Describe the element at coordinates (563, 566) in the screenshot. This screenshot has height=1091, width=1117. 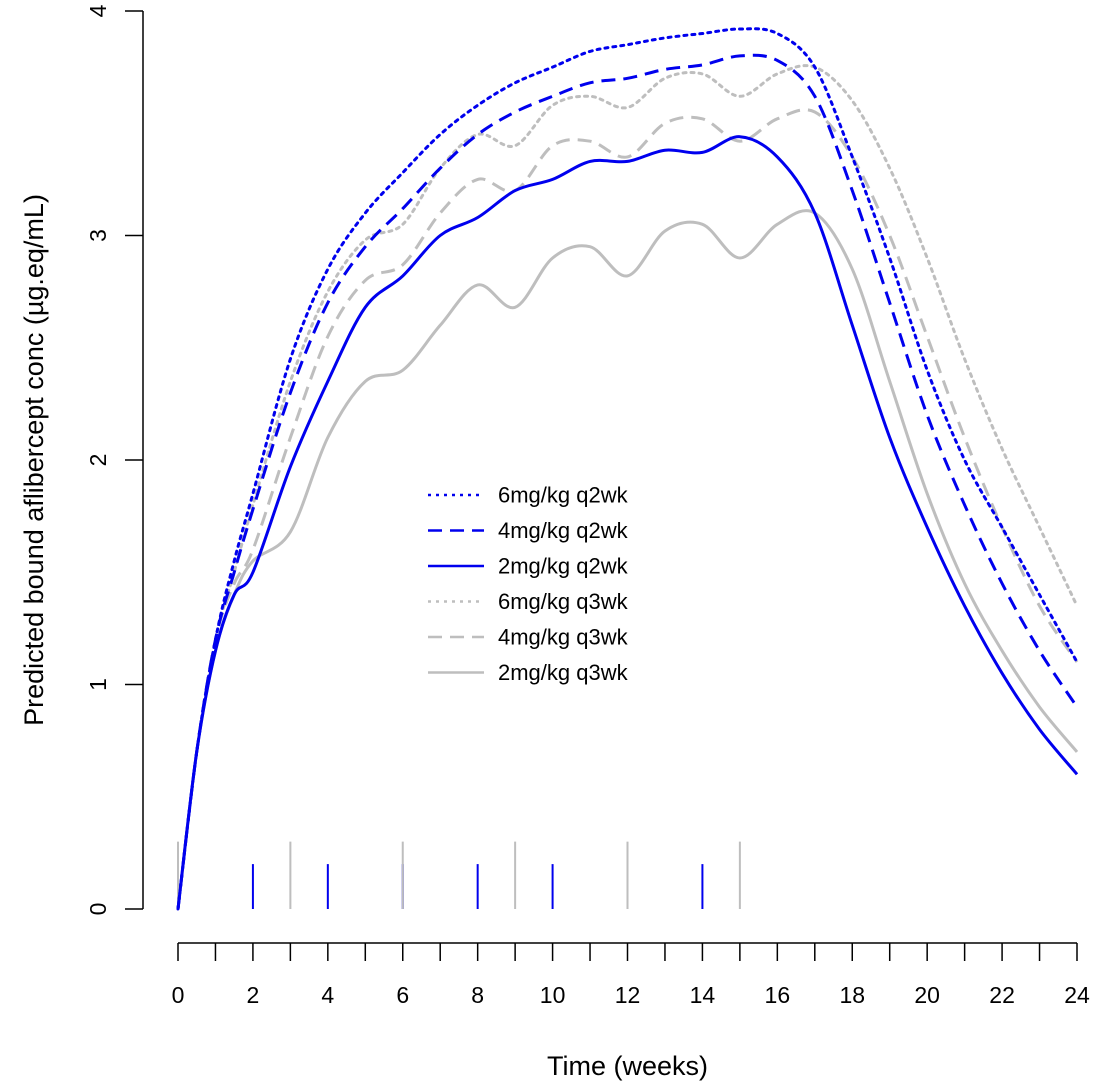
I see `legend-label: 2mg/kg q2wk` at that location.